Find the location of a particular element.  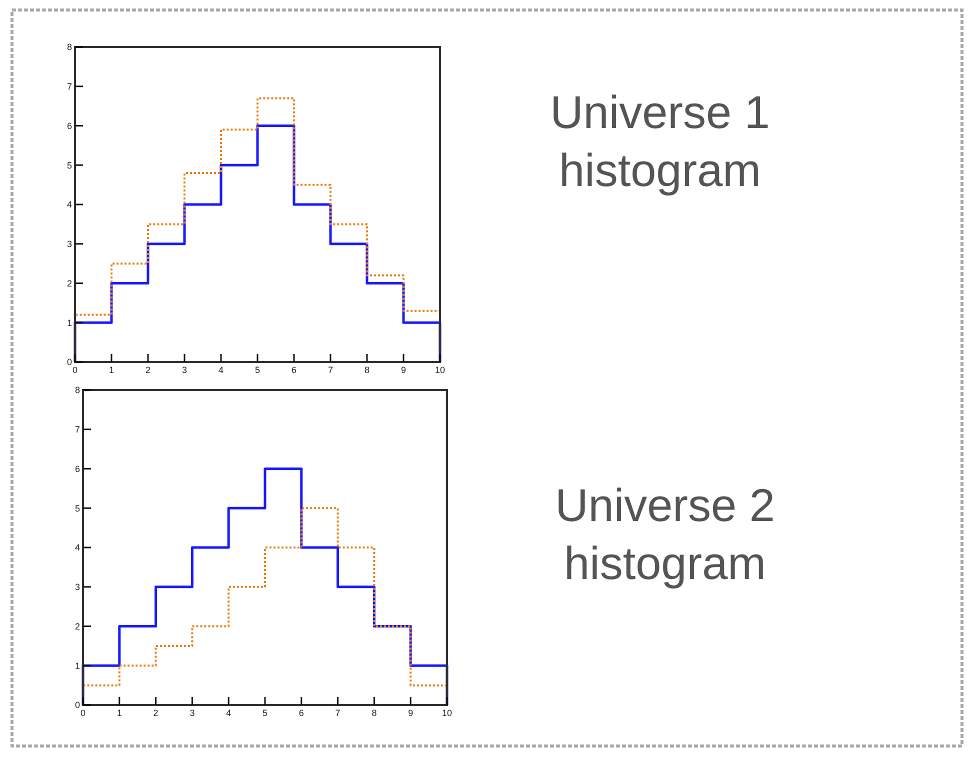

text: Universe 2 histogram is located at coordinates (665, 534).